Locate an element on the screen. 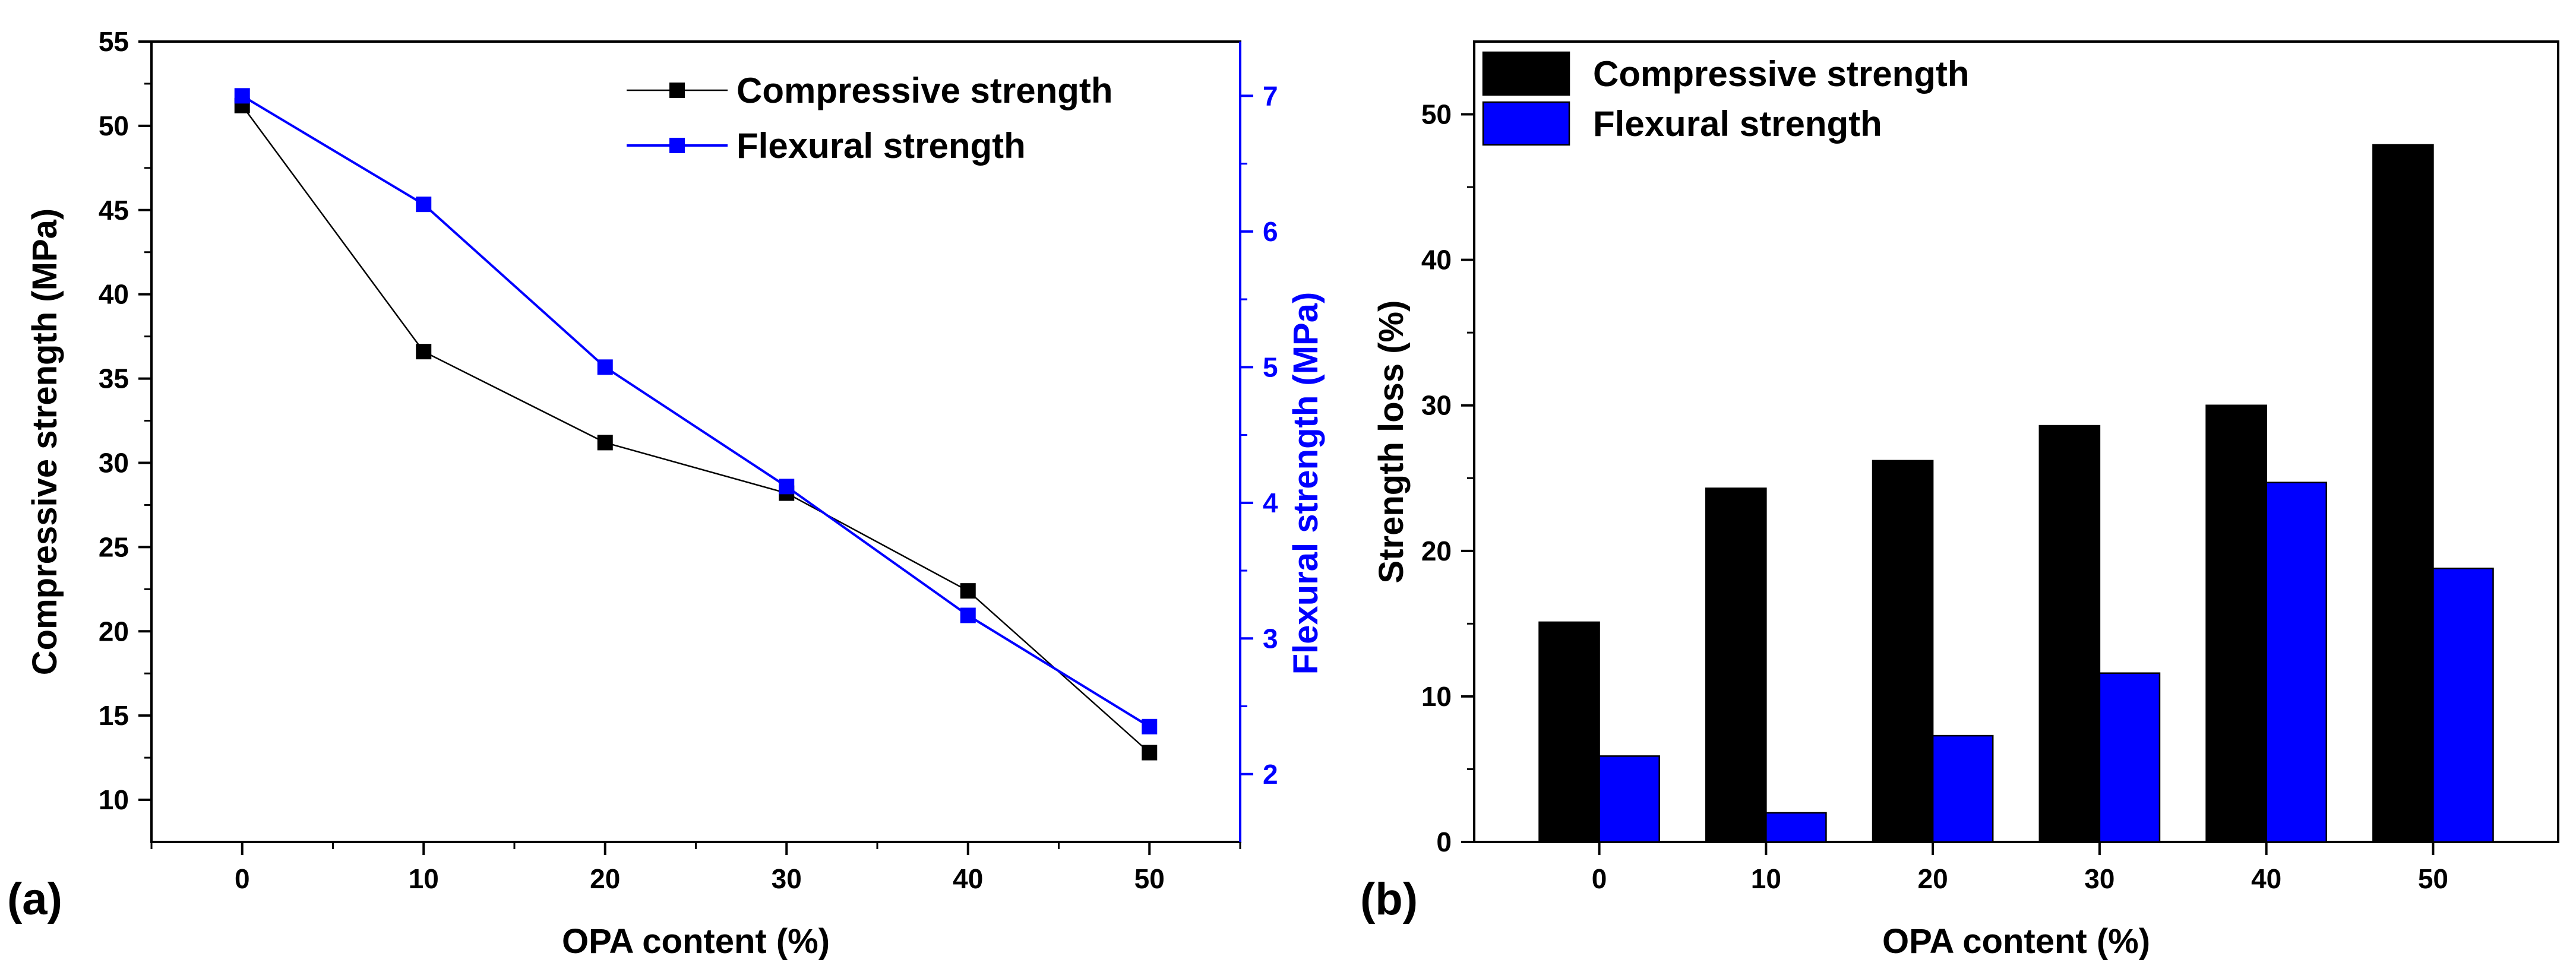 Image resolution: width=2576 pixels, height=969 pixels. chart-b-y-tick-label: 0 is located at coordinates (1444, 841).